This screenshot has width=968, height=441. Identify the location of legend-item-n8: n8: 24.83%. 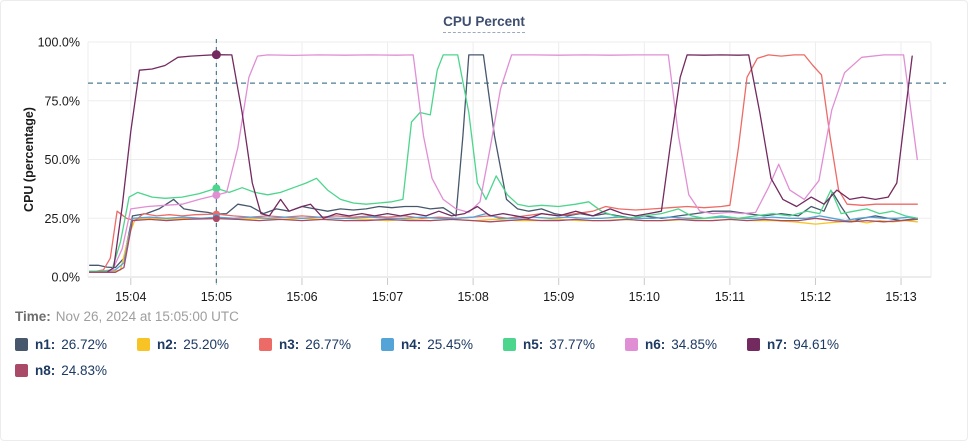
(76, 370).